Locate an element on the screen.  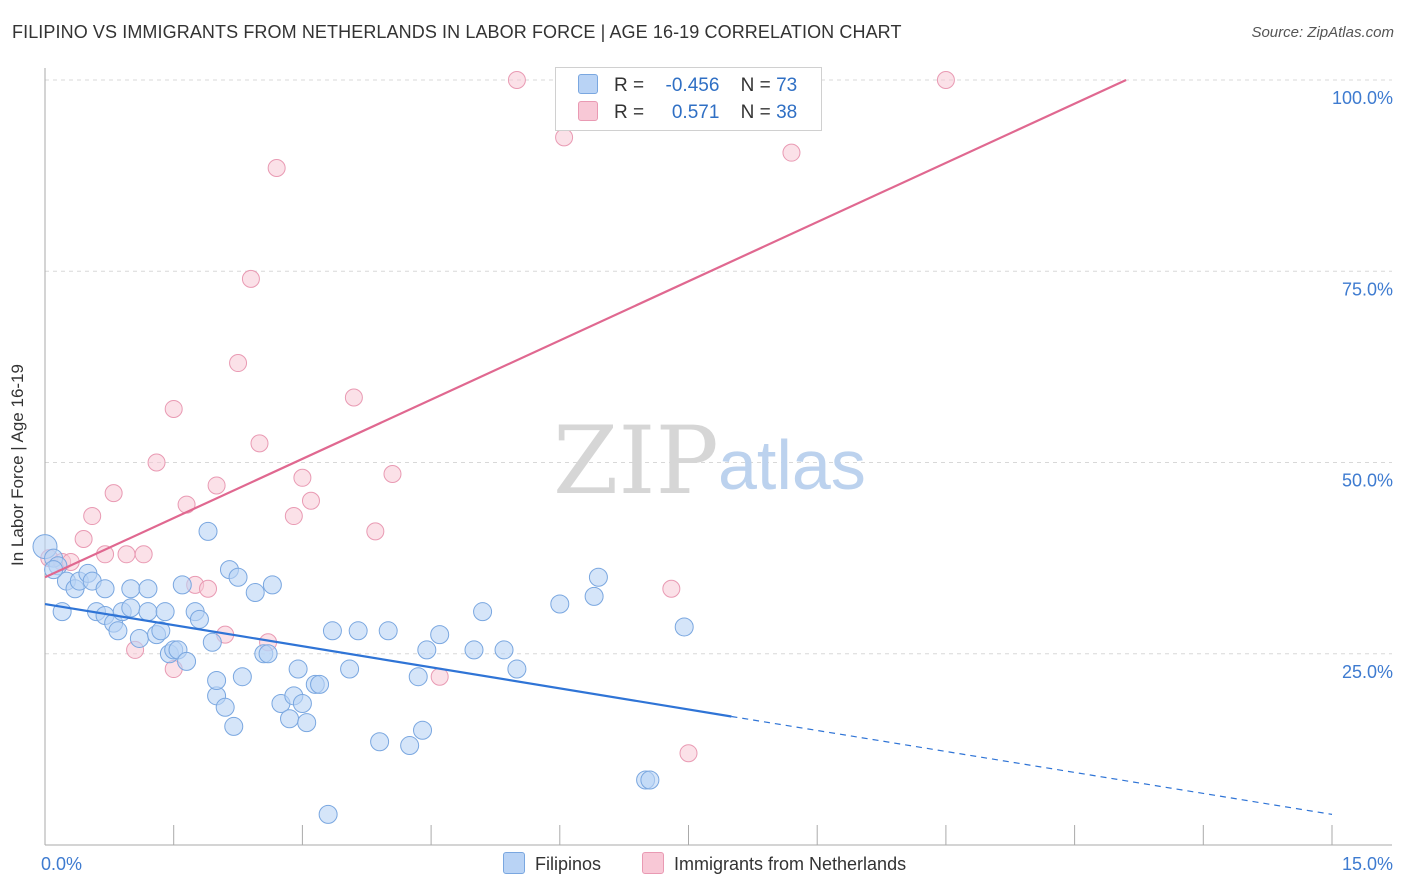
netherlands-legend-swatch is located at coordinates (653, 863).